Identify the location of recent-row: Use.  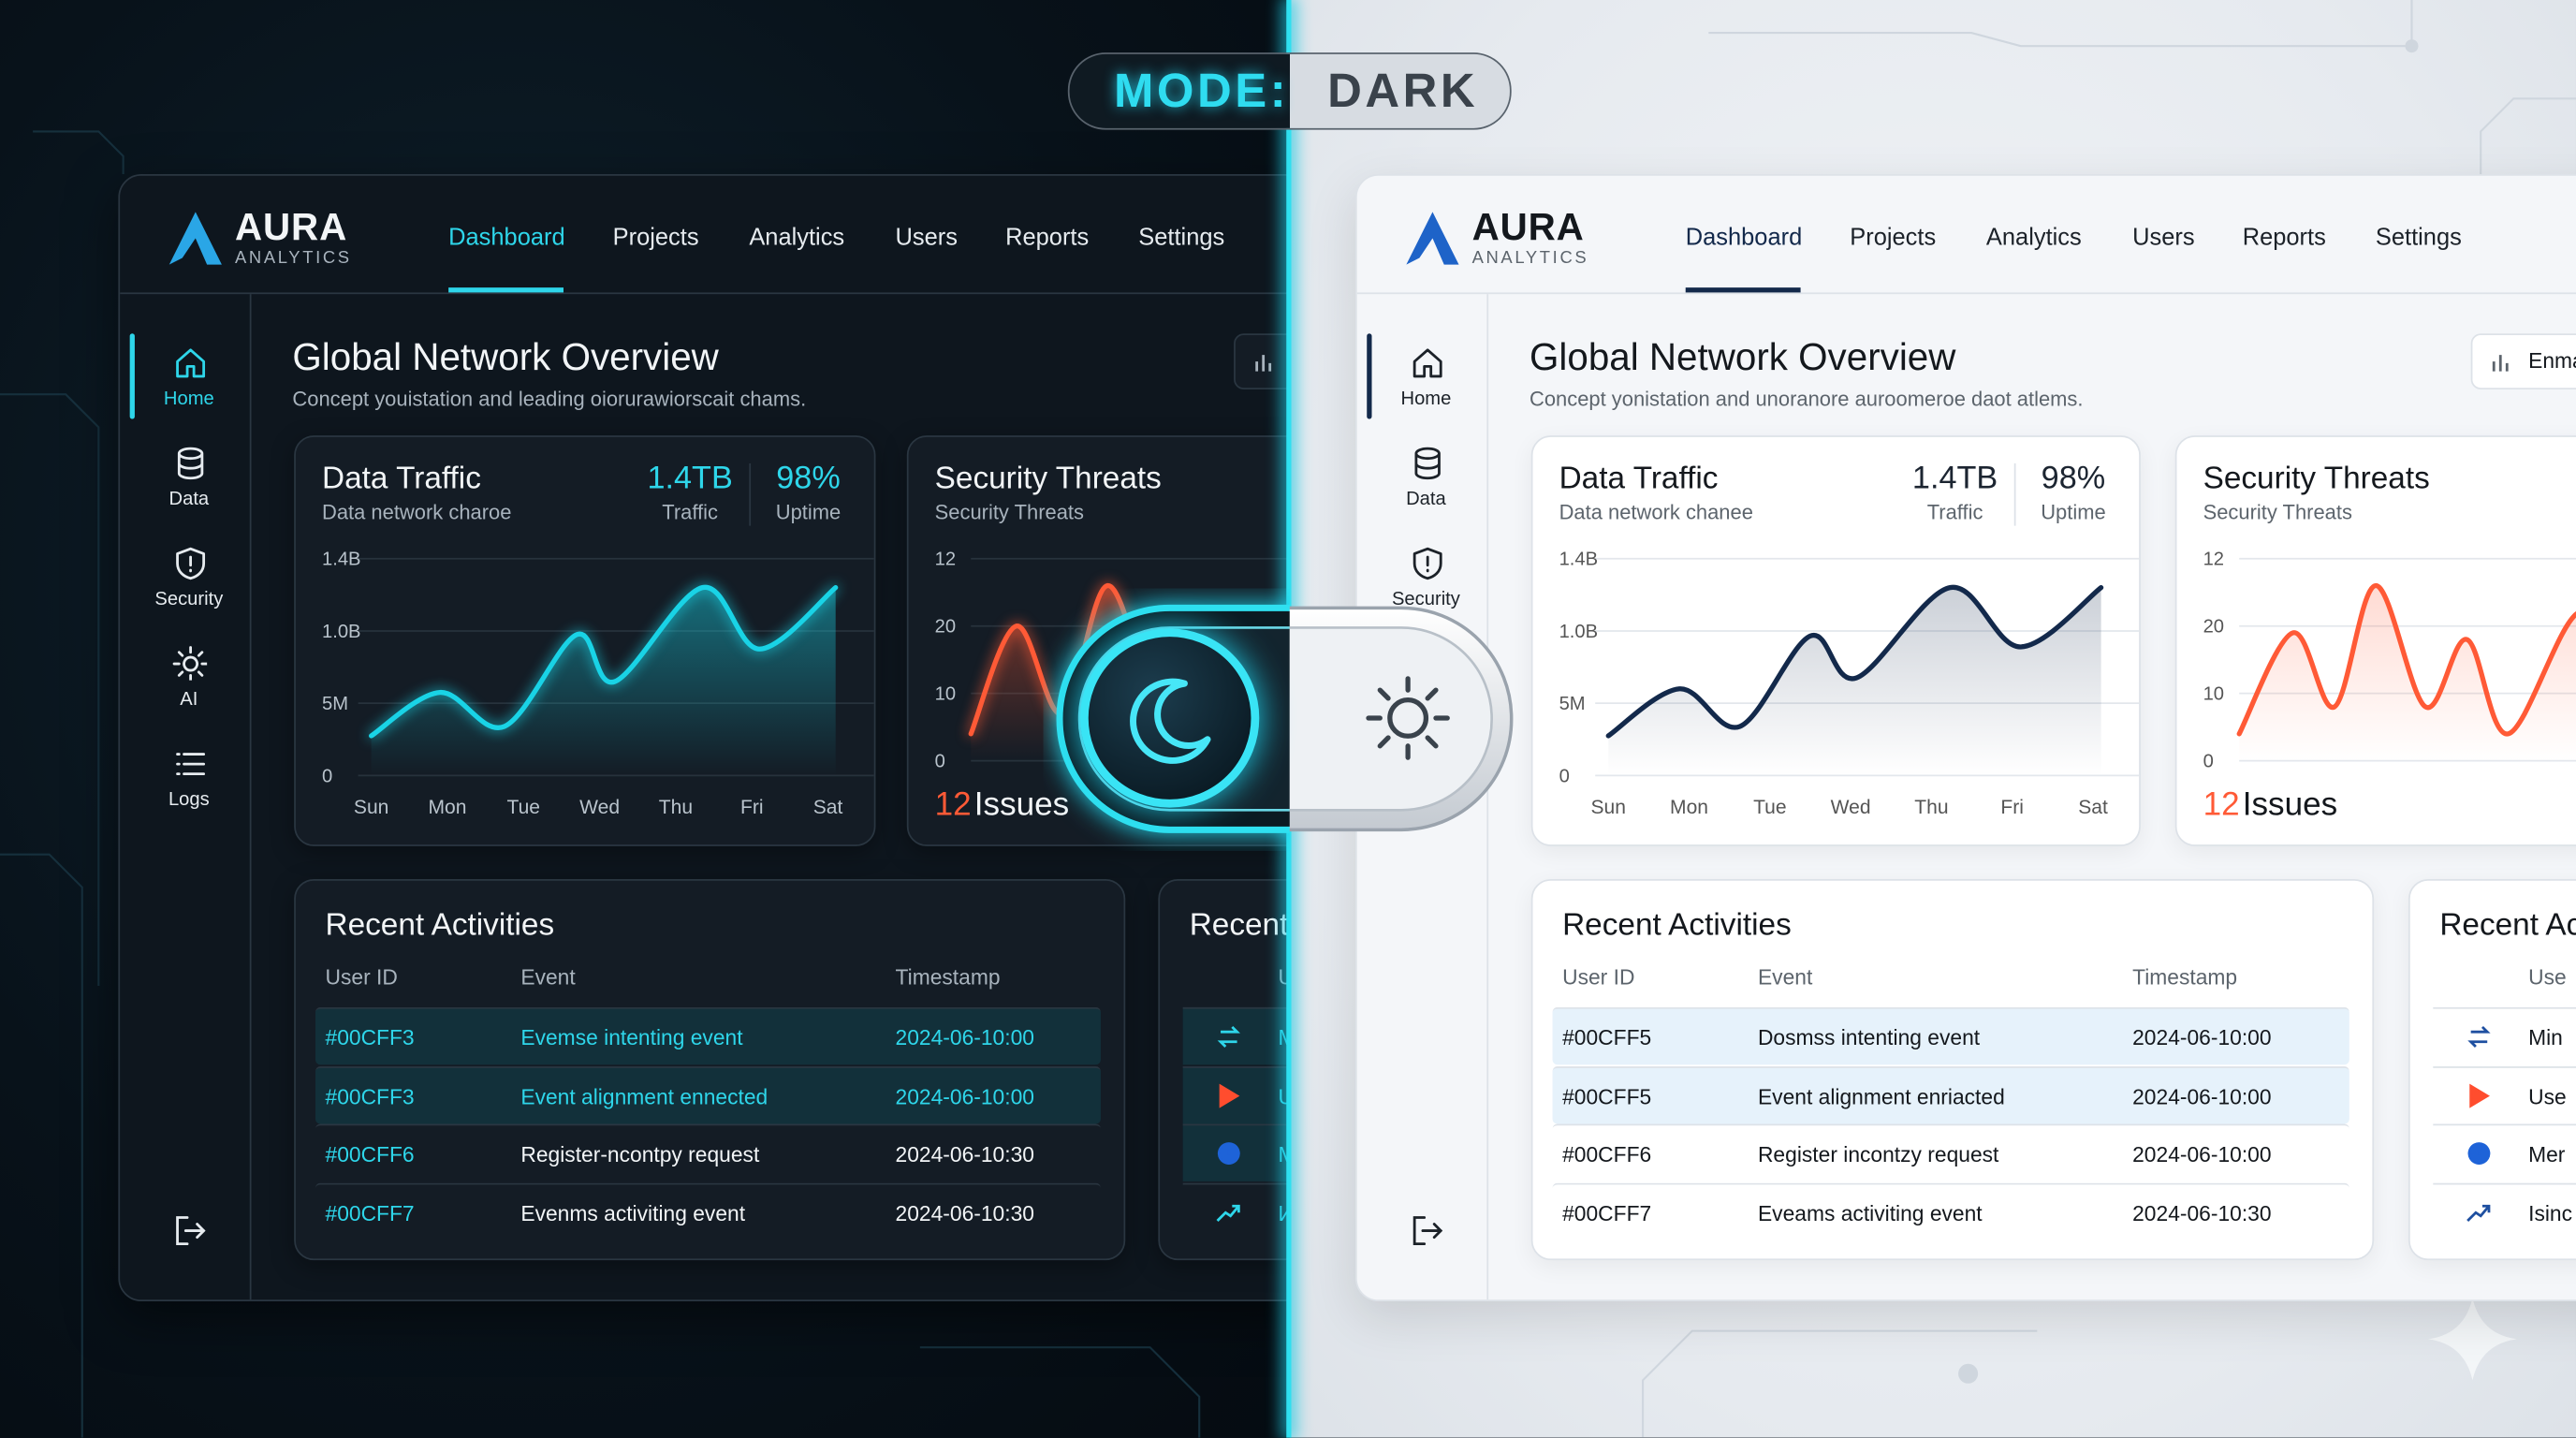
(2505, 1094).